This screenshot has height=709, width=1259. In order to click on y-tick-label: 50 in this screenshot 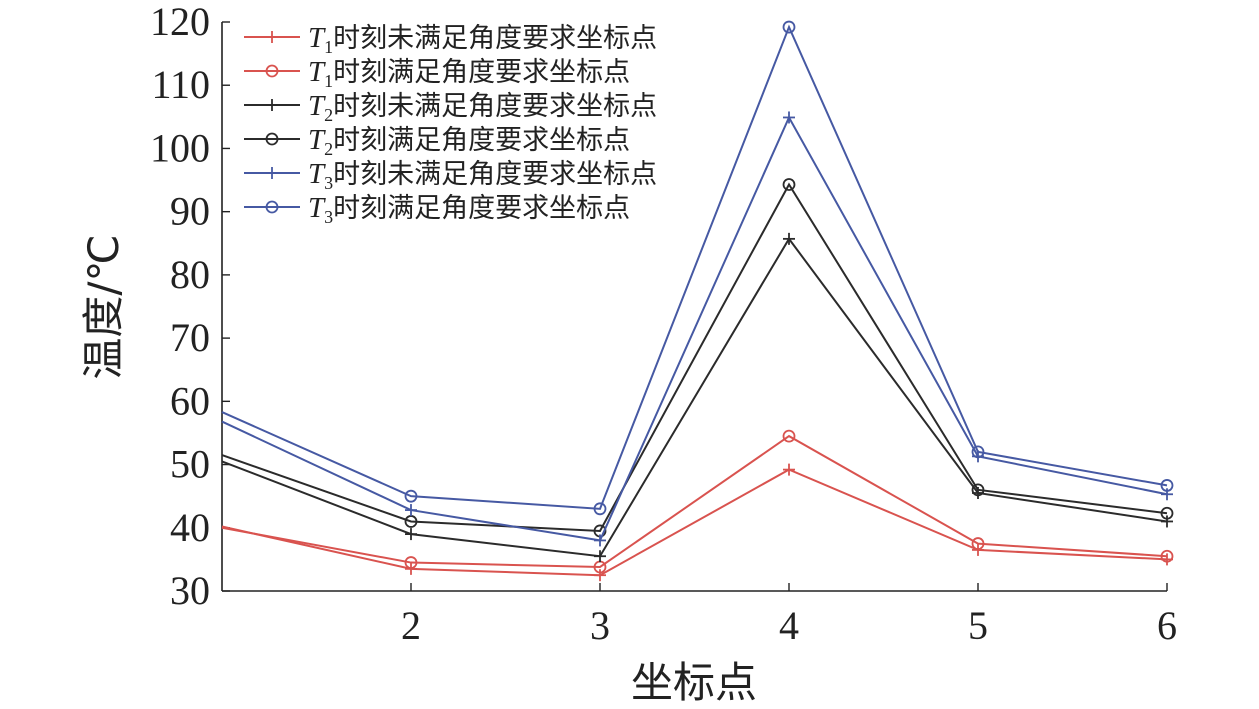, I will do `click(190, 464)`.